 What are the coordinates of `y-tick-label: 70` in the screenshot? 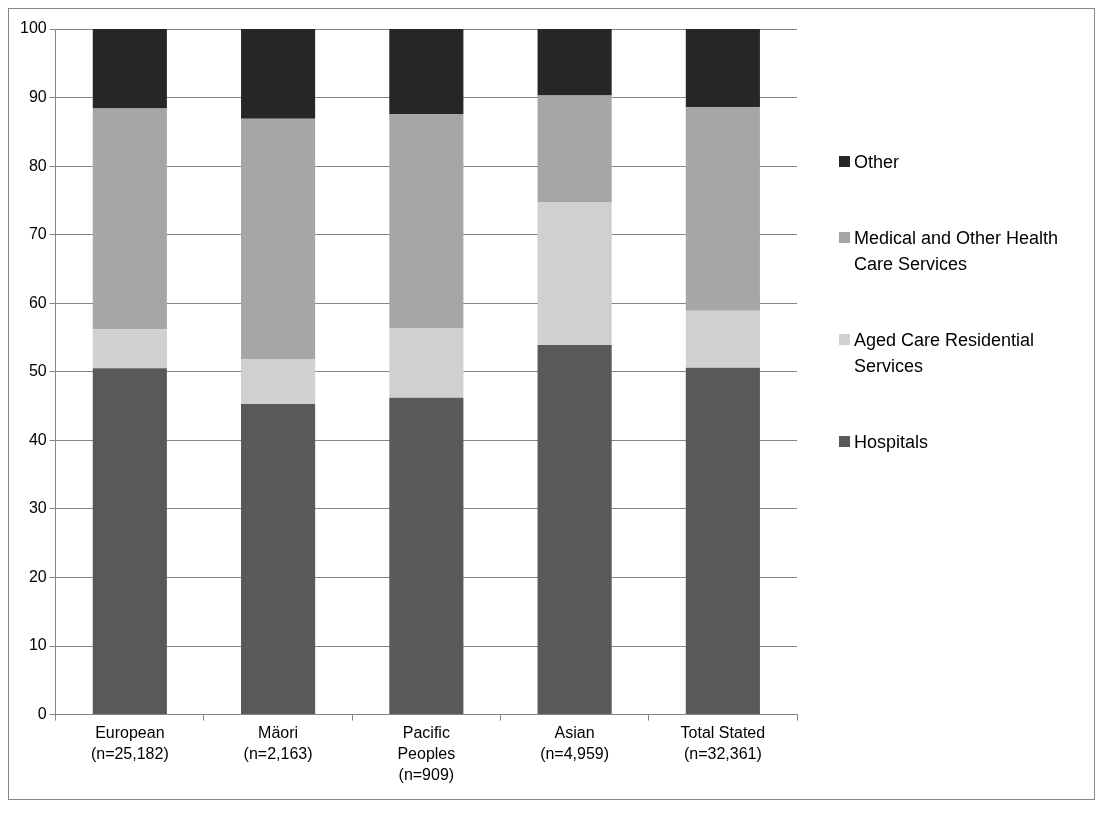 It's located at (37, 234).